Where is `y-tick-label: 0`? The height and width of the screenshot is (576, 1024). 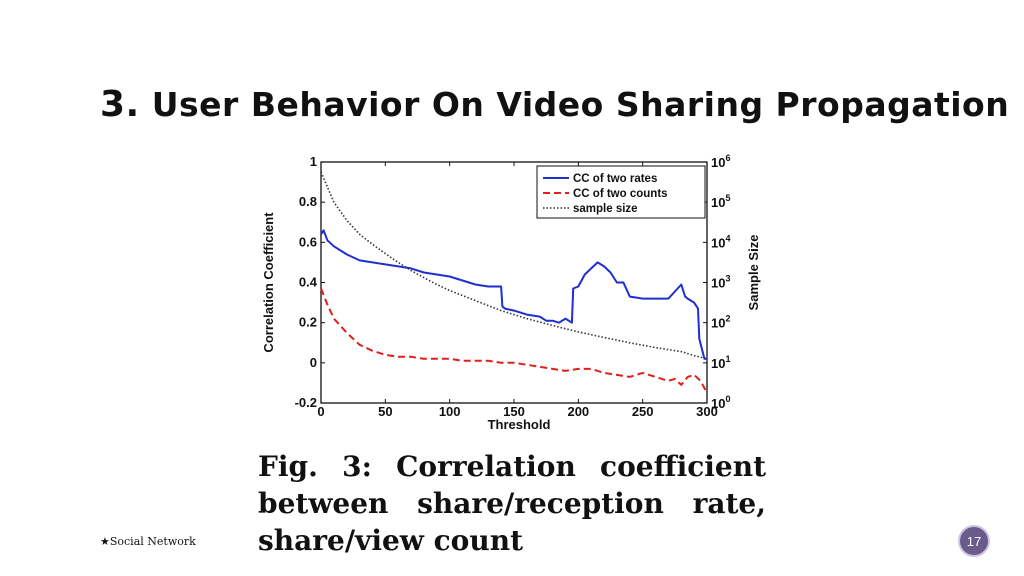
y-tick-label: 0 is located at coordinates (313, 362).